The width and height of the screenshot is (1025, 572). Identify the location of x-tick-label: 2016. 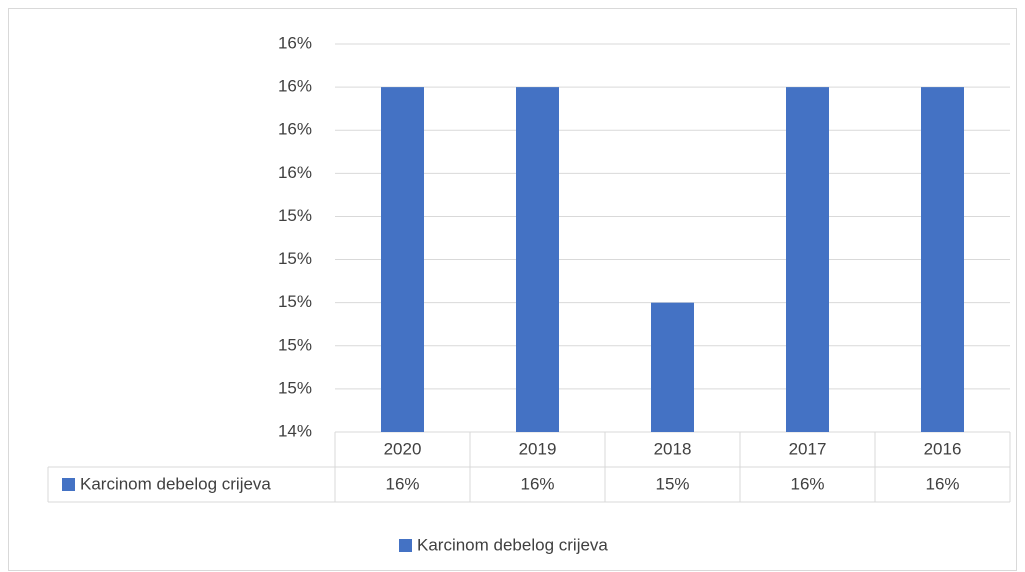
(943, 448).